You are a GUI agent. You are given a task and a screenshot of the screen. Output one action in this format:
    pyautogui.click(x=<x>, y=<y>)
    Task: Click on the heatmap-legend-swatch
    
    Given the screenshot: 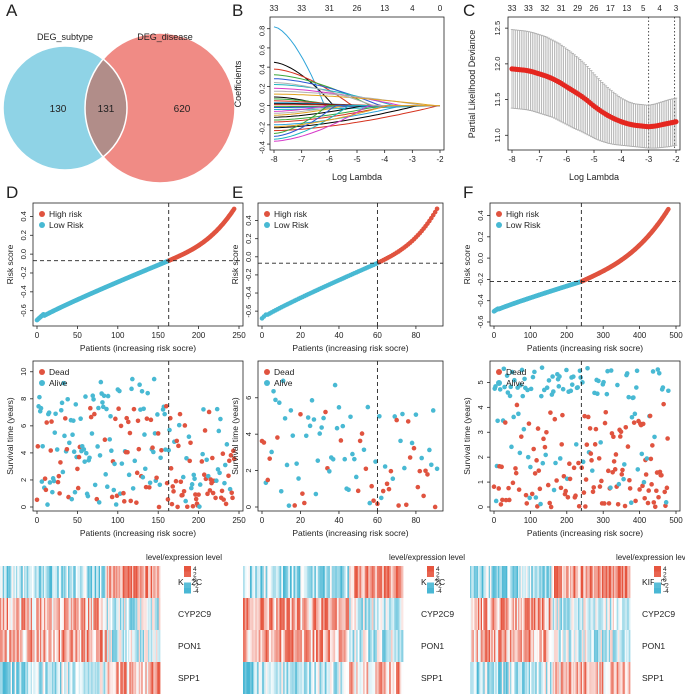 What is the action you would take?
    pyautogui.click(x=187, y=574)
    